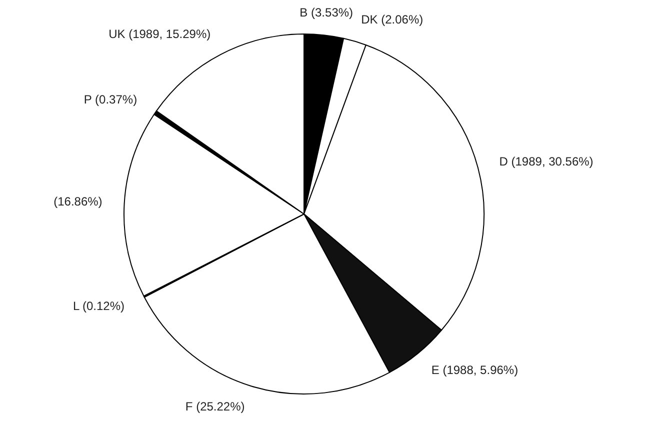  What do you see at coordinates (215, 406) in the screenshot?
I see `slice-label: F (25.22%)` at bounding box center [215, 406].